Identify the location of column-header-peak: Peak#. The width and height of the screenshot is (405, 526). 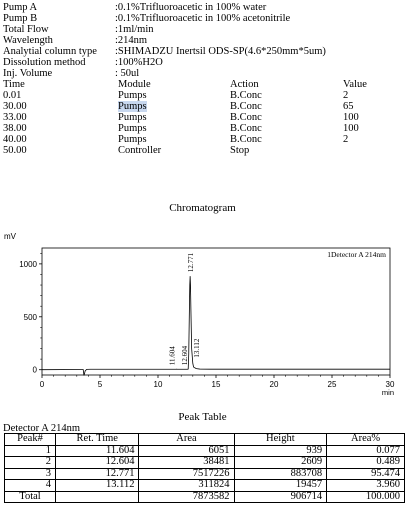
(30, 439).